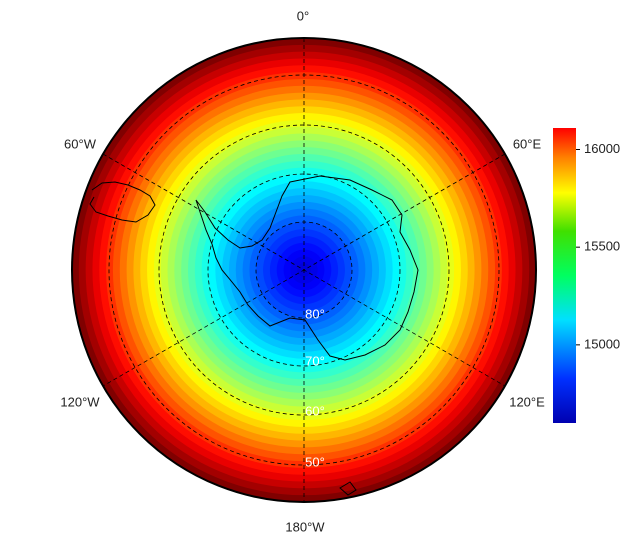 The width and height of the screenshot is (625, 552). Describe the element at coordinates (602, 343) in the screenshot. I see `colorbar-tick-label: 15000` at that location.